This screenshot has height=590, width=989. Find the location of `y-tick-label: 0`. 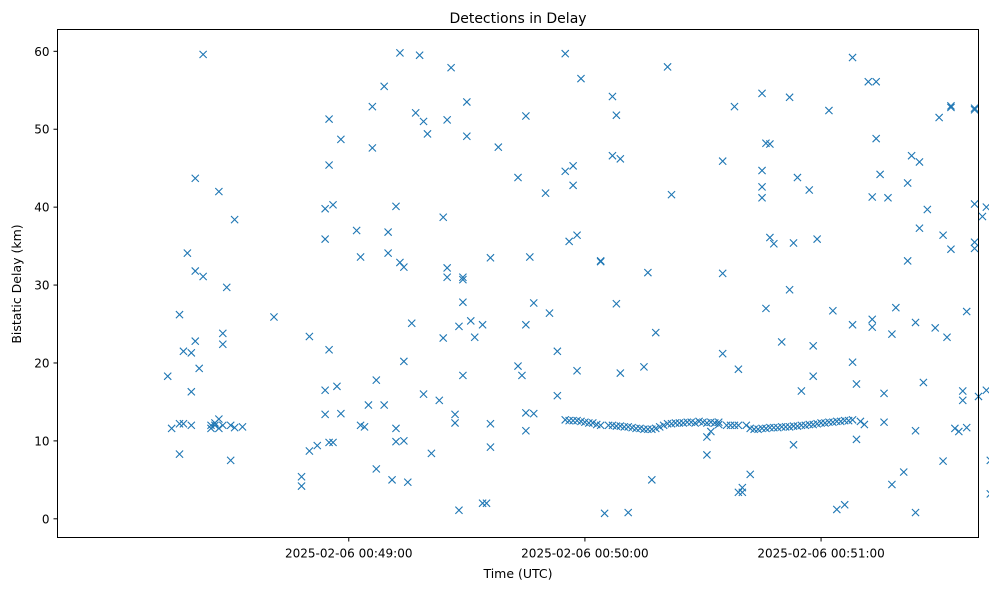

y-tick-label: 0 is located at coordinates (46, 519).